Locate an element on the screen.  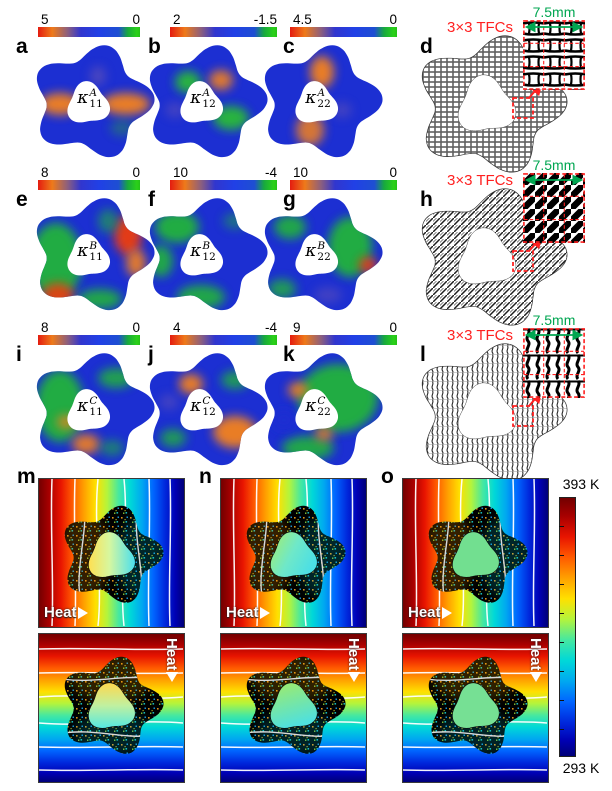
conductivity-map-b is located at coordinates (208, 101).